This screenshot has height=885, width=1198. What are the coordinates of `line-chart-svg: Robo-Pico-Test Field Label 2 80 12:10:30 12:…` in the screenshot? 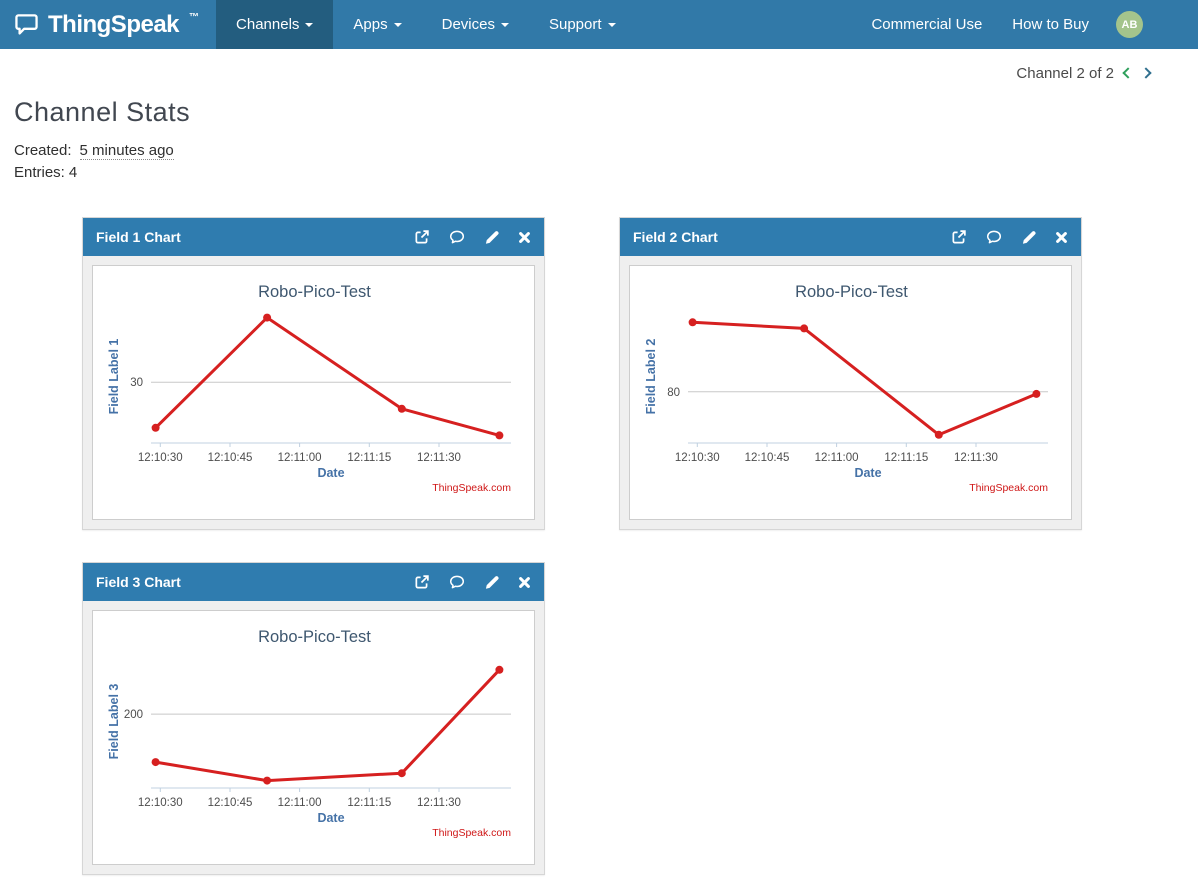 It's located at (846, 388).